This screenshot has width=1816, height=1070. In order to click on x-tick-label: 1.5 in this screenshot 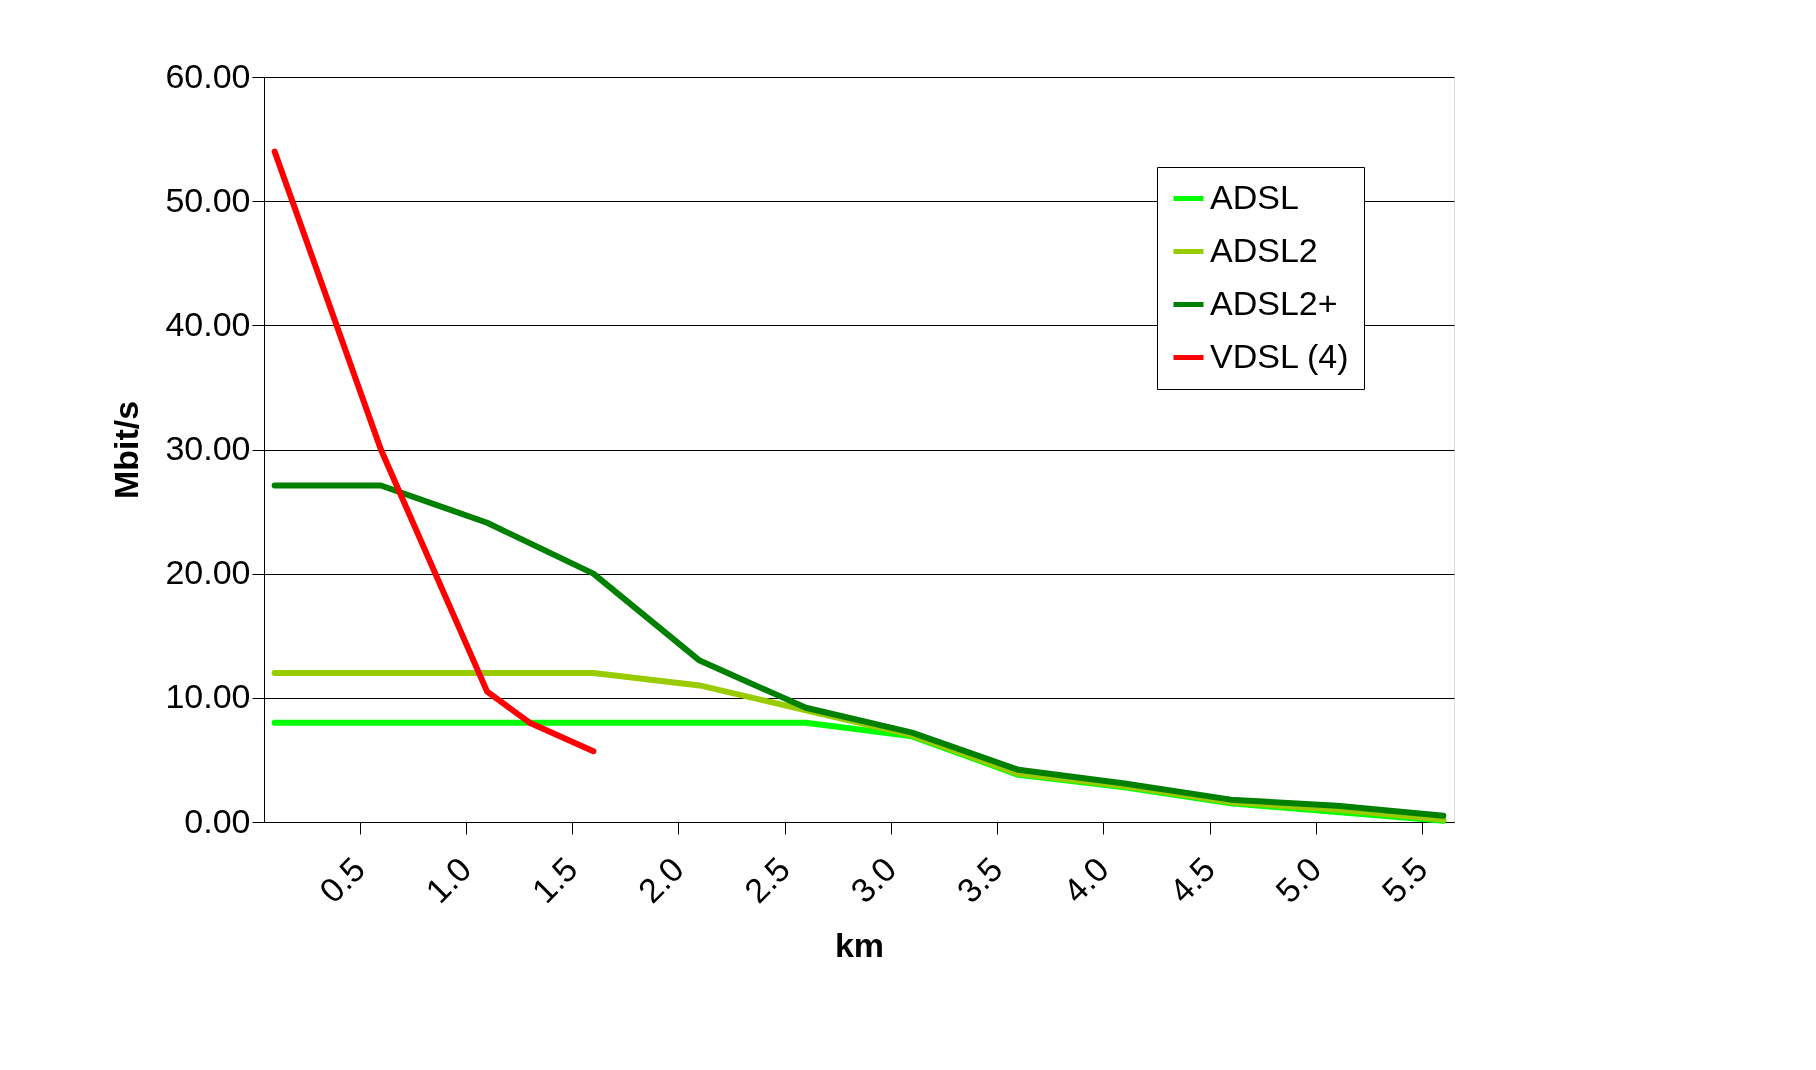, I will do `click(554, 879)`.